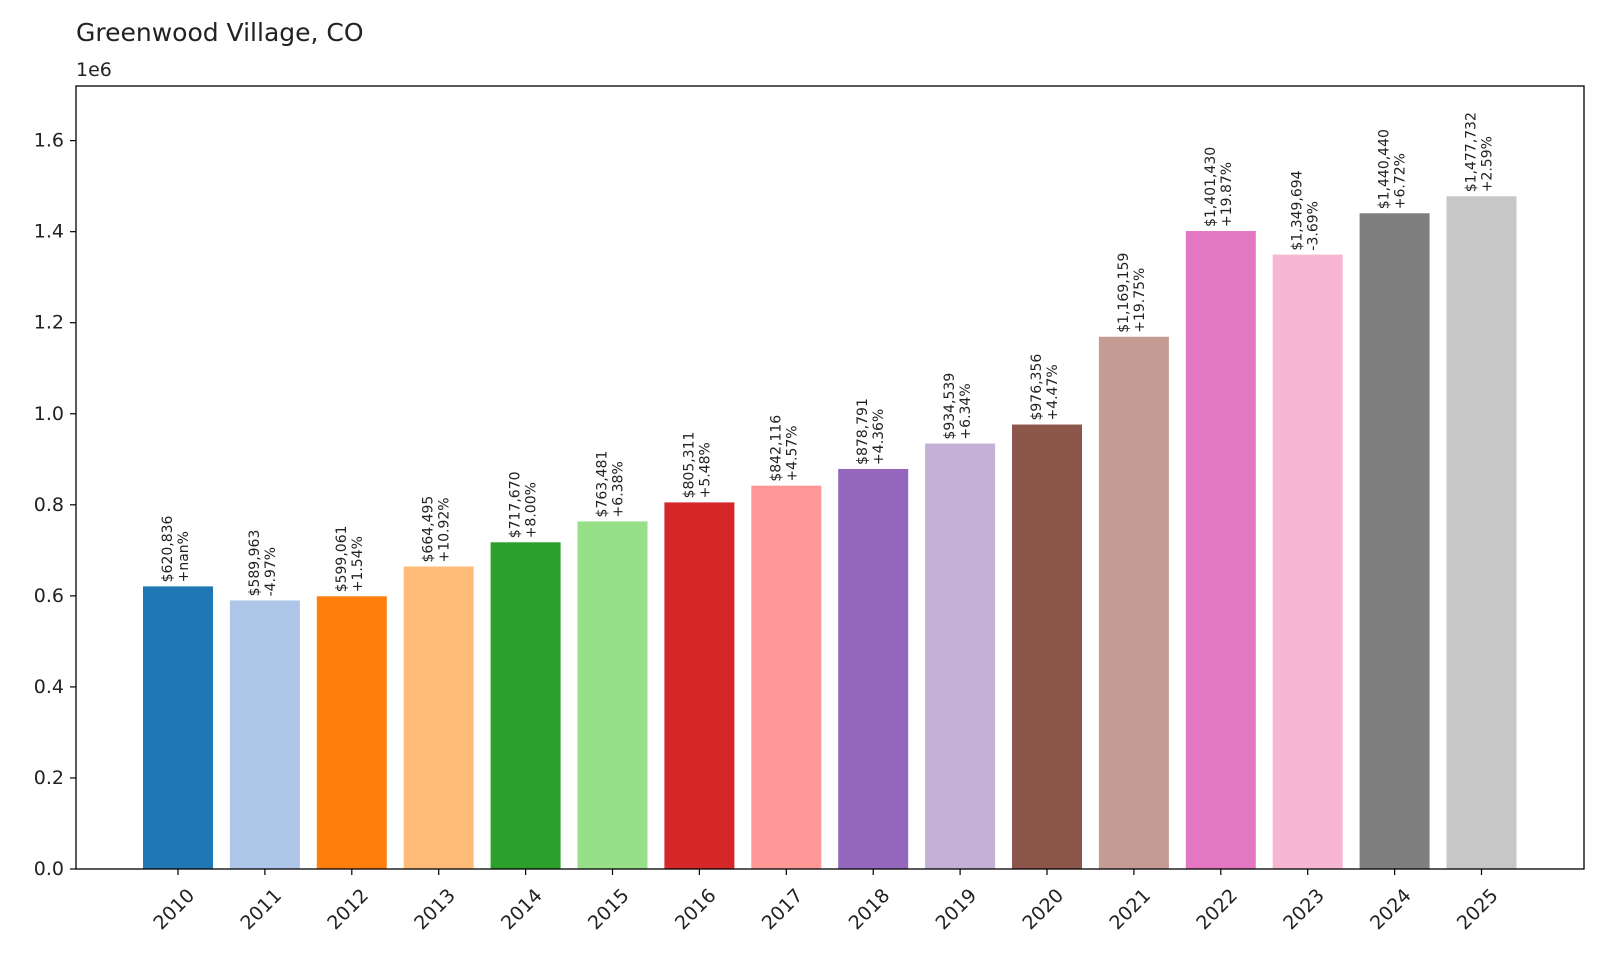 The image size is (1600, 960). What do you see at coordinates (870, 910) in the screenshot?
I see `x-tick-label: 2018` at bounding box center [870, 910].